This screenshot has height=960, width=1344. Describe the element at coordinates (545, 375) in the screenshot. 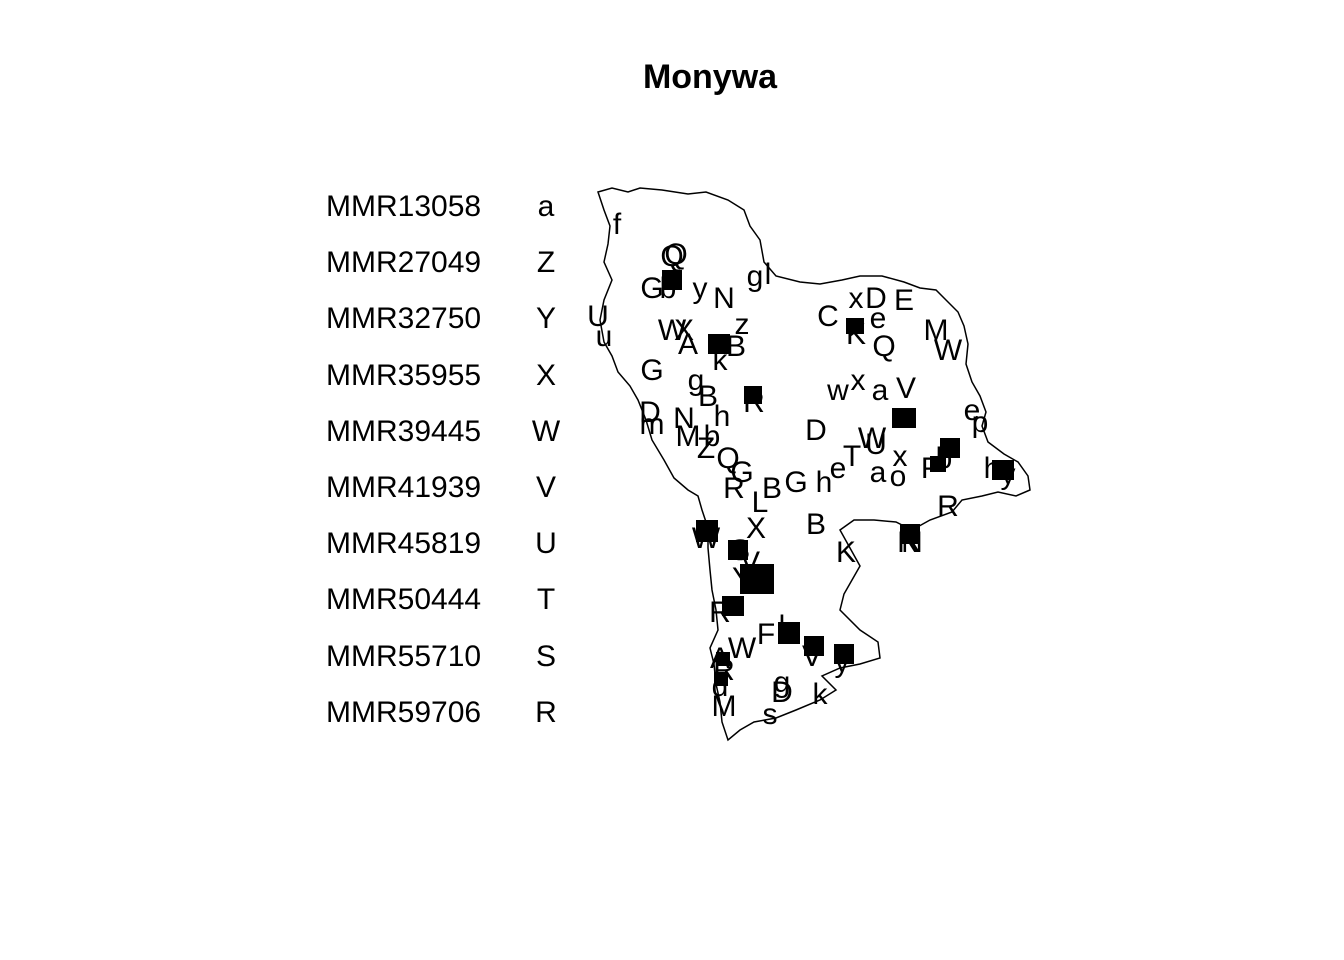

I see `legend-letter: X` at that location.